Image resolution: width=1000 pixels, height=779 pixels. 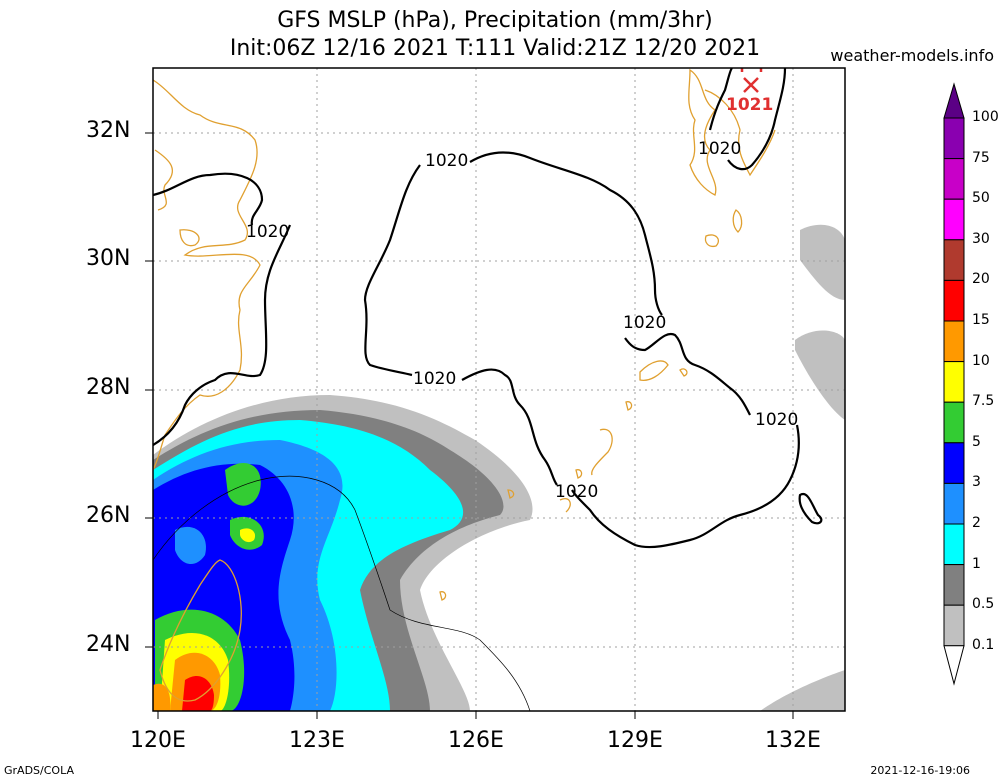 I want to click on legend-label: 100, so click(x=985, y=117).